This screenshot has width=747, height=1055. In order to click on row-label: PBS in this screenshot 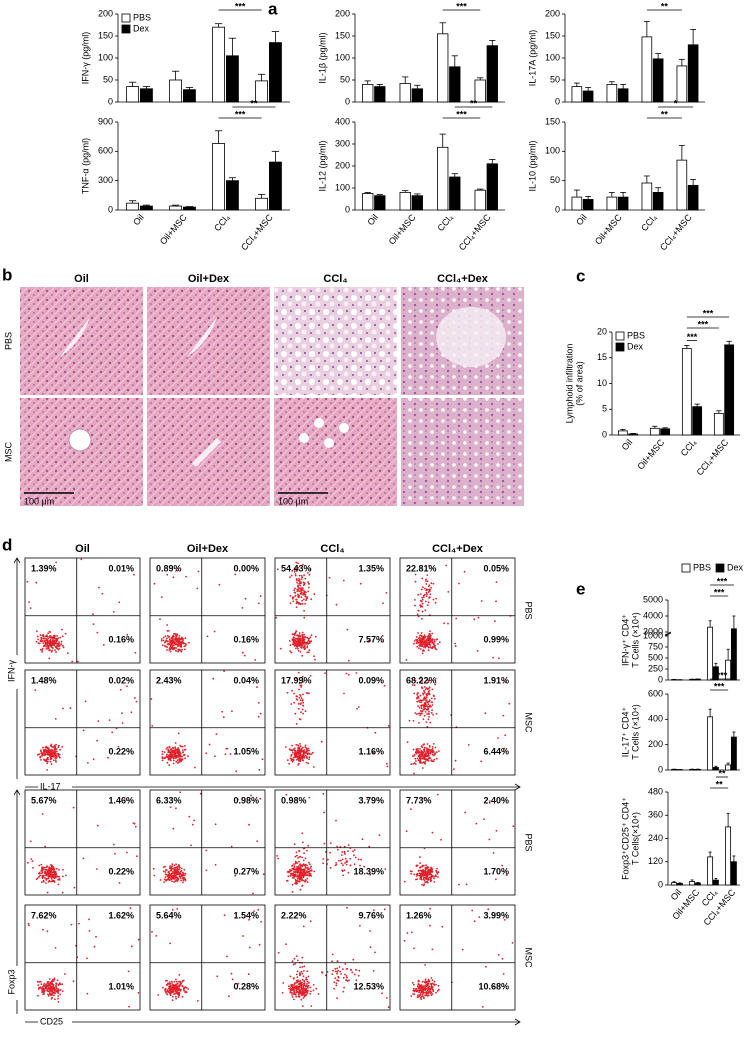, I will do `click(529, 842)`.